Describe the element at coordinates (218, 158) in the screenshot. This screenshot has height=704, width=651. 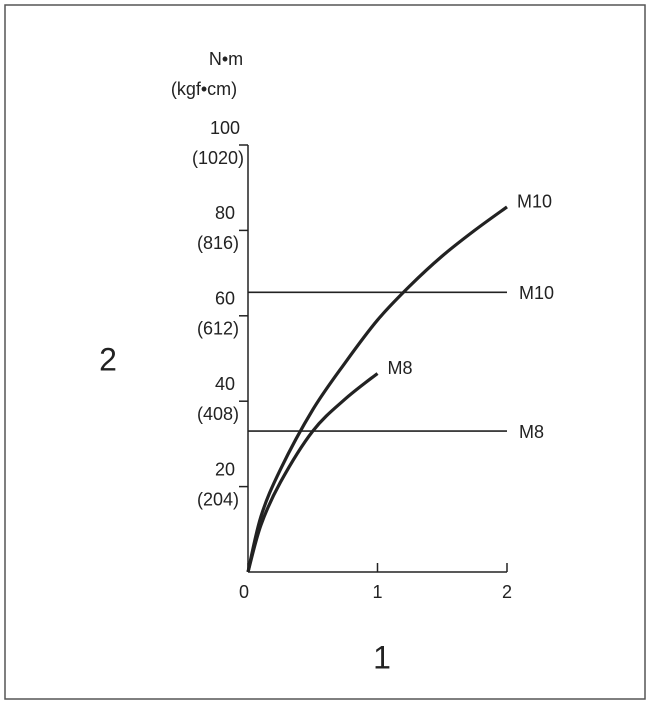
I see `y2-tick-label: (1020)` at that location.